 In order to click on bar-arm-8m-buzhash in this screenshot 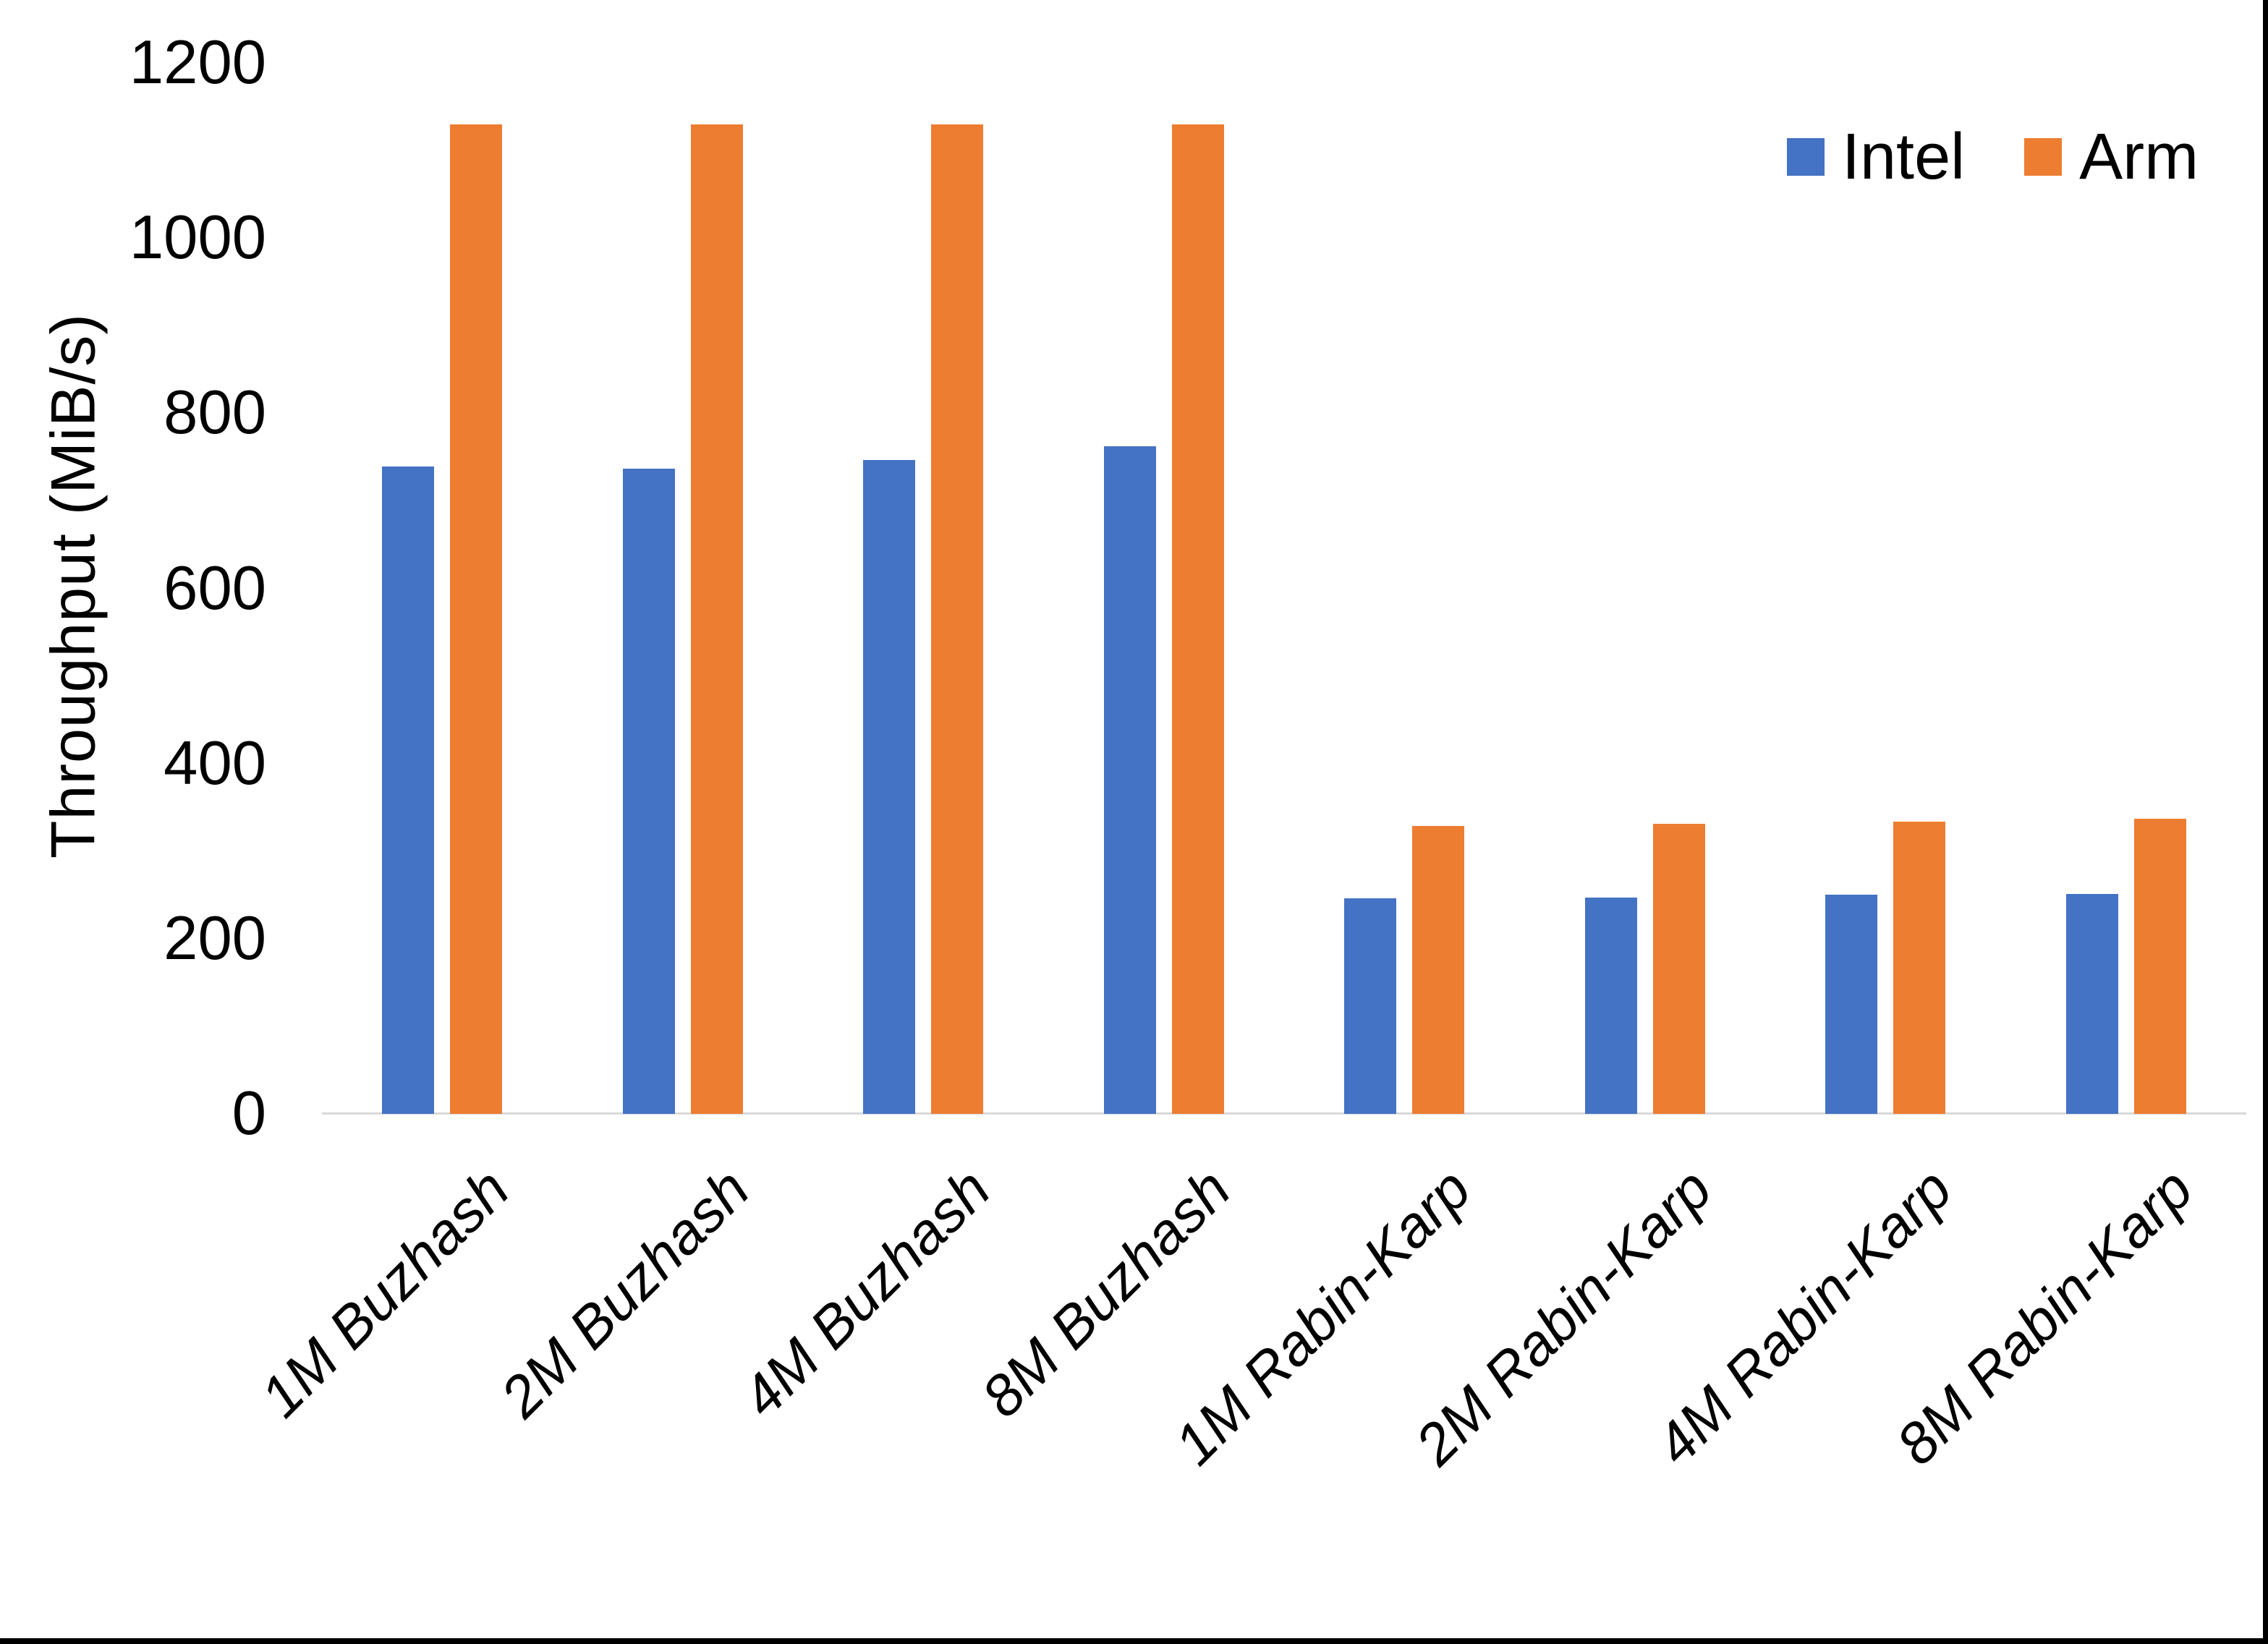, I will do `click(1197, 619)`.